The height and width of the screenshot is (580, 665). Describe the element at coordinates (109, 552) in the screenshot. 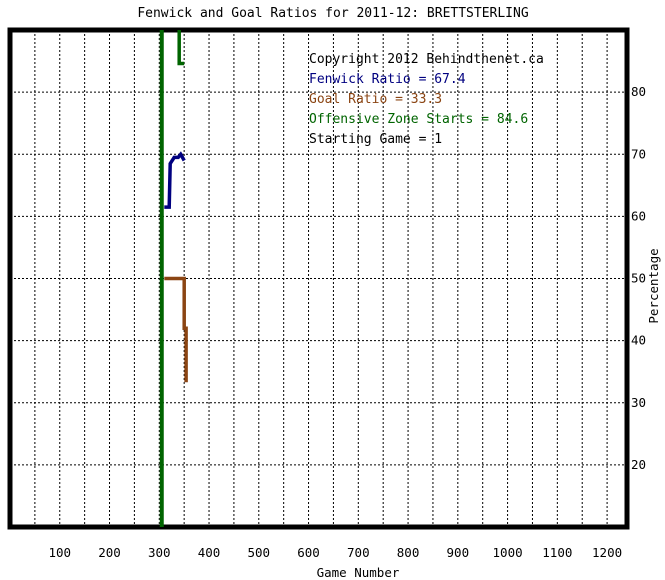

I see `x-tick-label: 200` at that location.